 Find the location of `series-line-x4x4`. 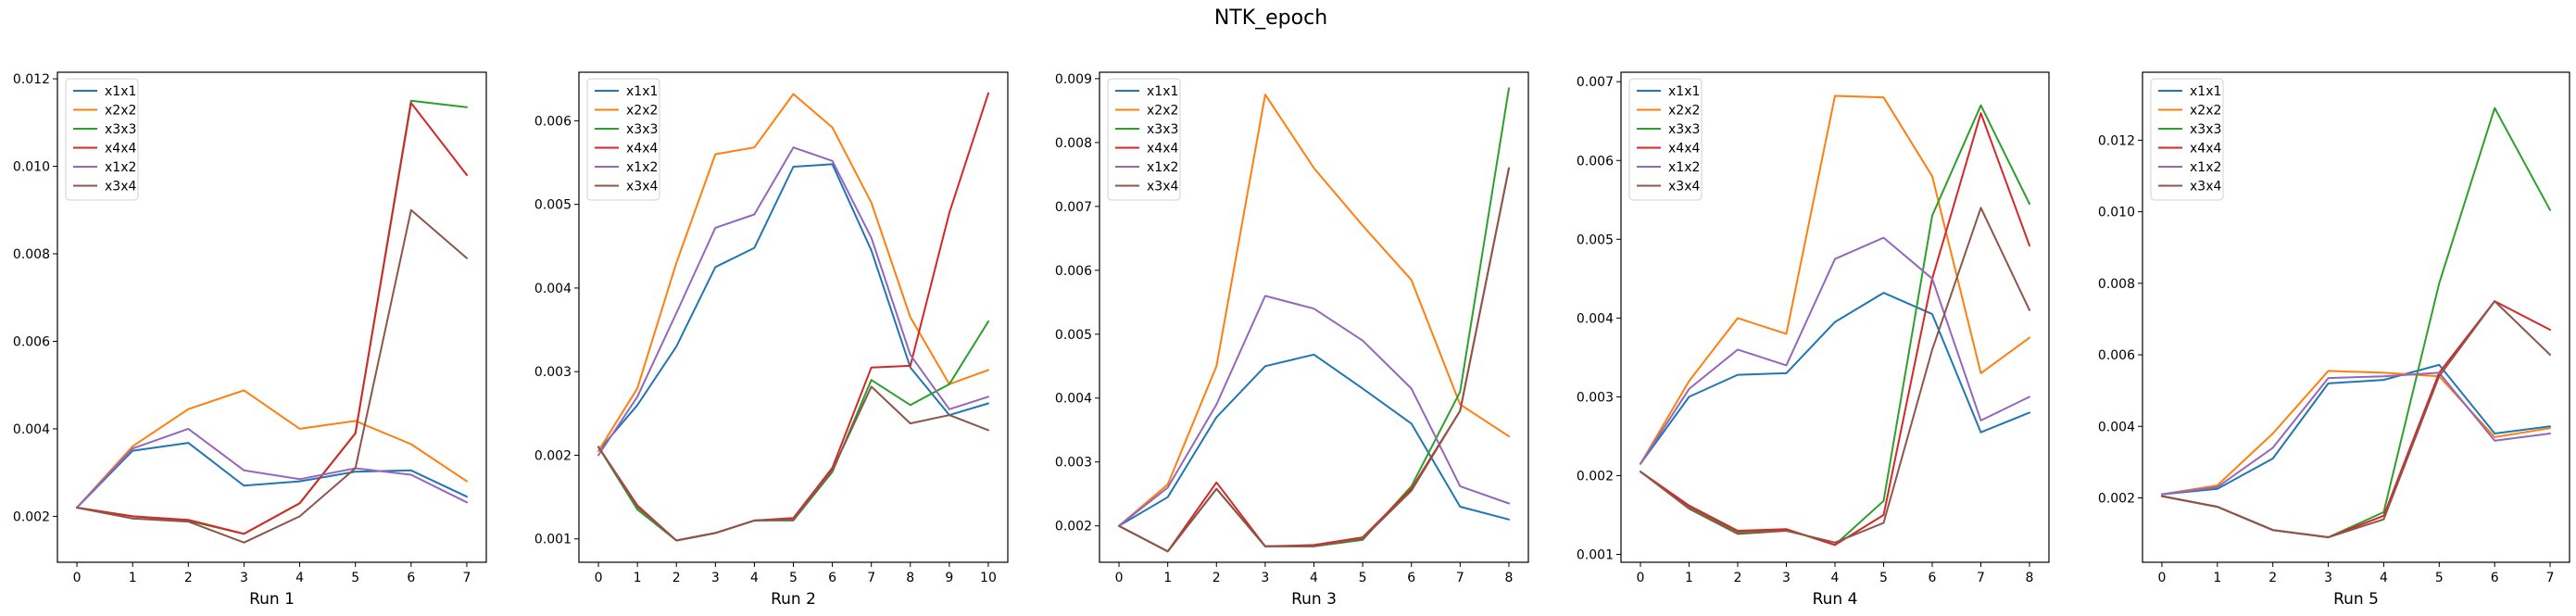

series-line-x4x4 is located at coordinates (272, 319).